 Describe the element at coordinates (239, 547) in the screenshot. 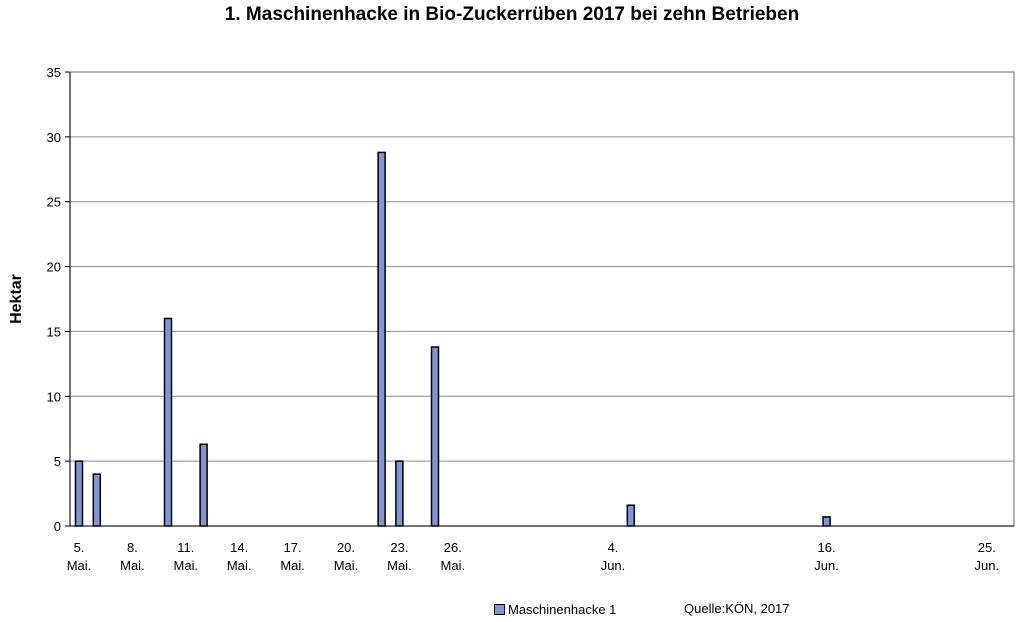

I see `x-tick-label-day: 14.` at that location.